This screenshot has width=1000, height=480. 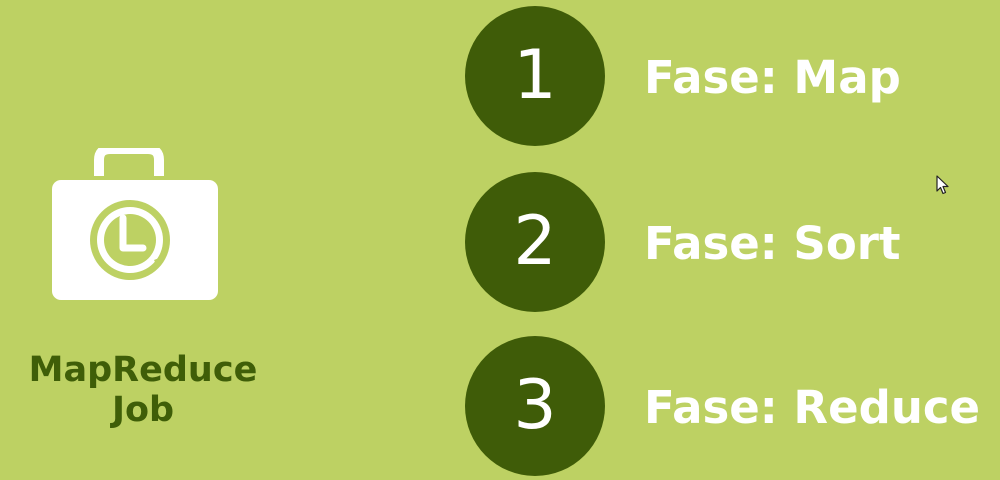 What do you see at coordinates (143, 370) in the screenshot?
I see `job-title-line-1: MapReduce` at bounding box center [143, 370].